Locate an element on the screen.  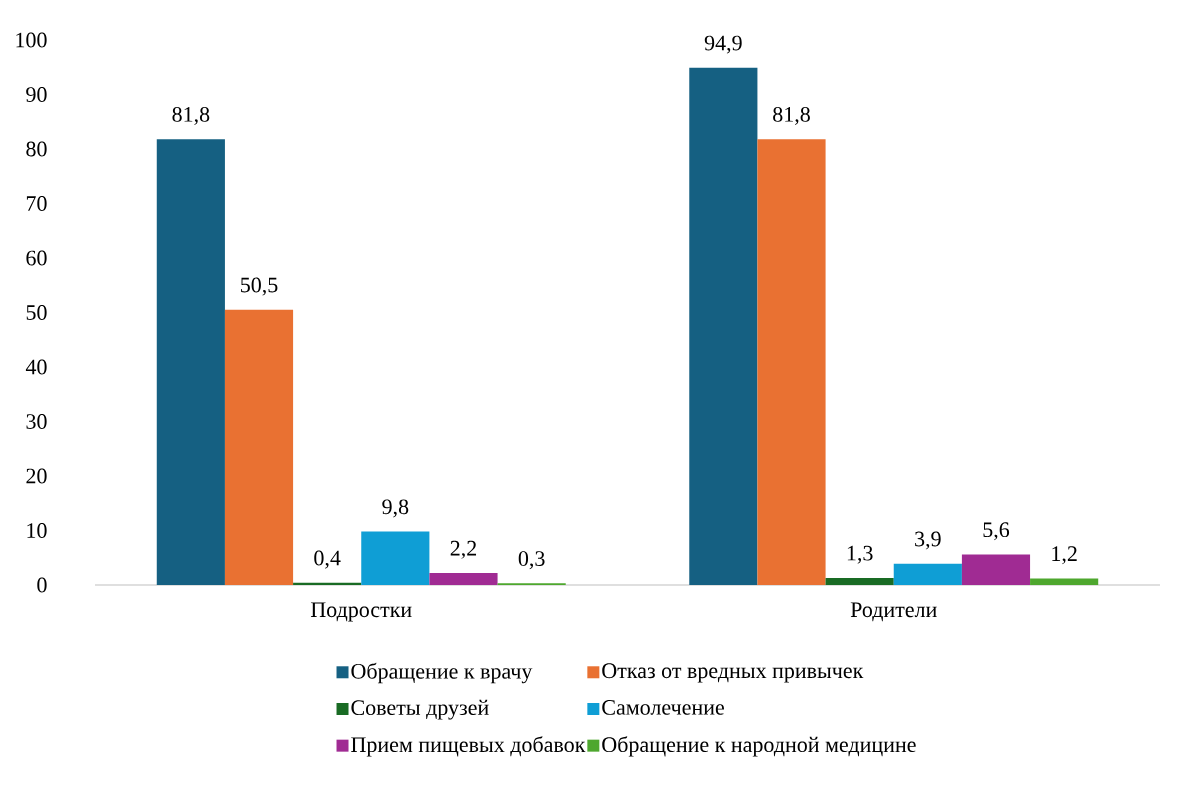
data-label: 0,4 is located at coordinates (327, 559).